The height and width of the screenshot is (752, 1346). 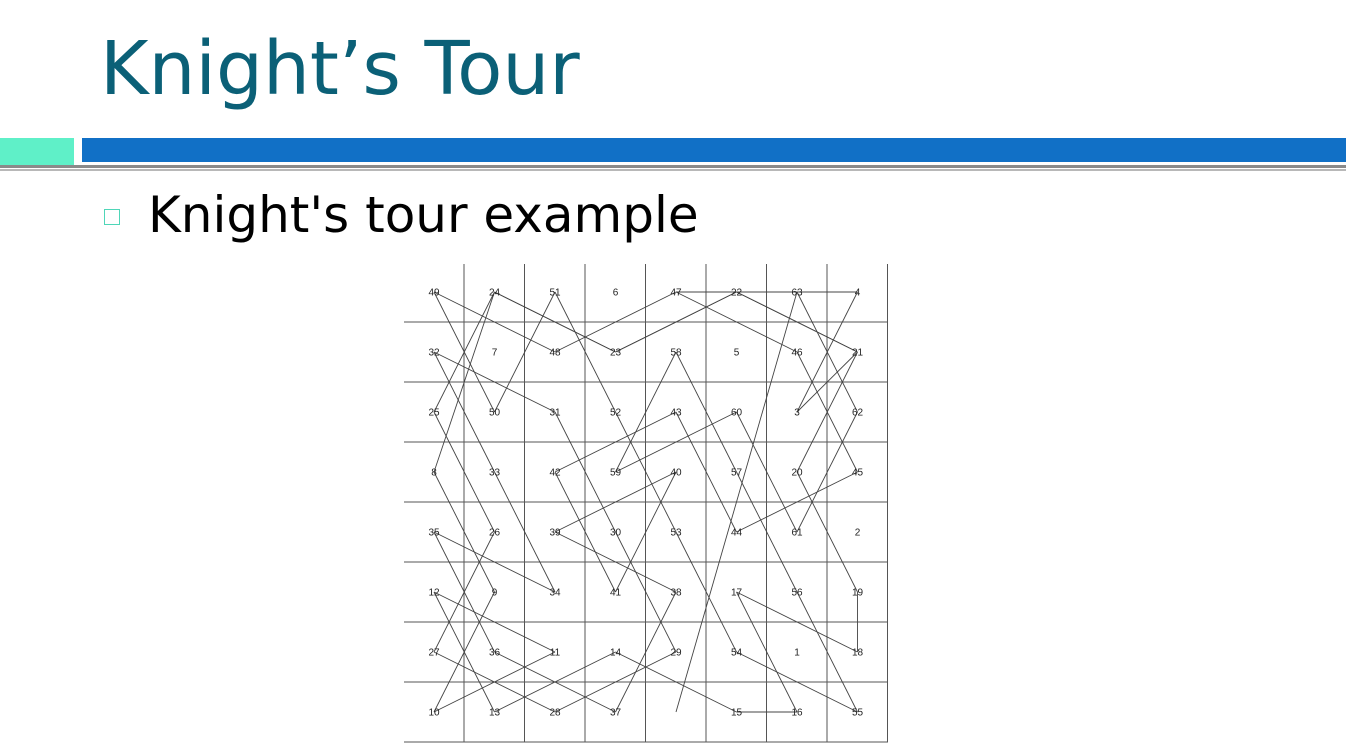 I want to click on move-number: 58, so click(x=676, y=353).